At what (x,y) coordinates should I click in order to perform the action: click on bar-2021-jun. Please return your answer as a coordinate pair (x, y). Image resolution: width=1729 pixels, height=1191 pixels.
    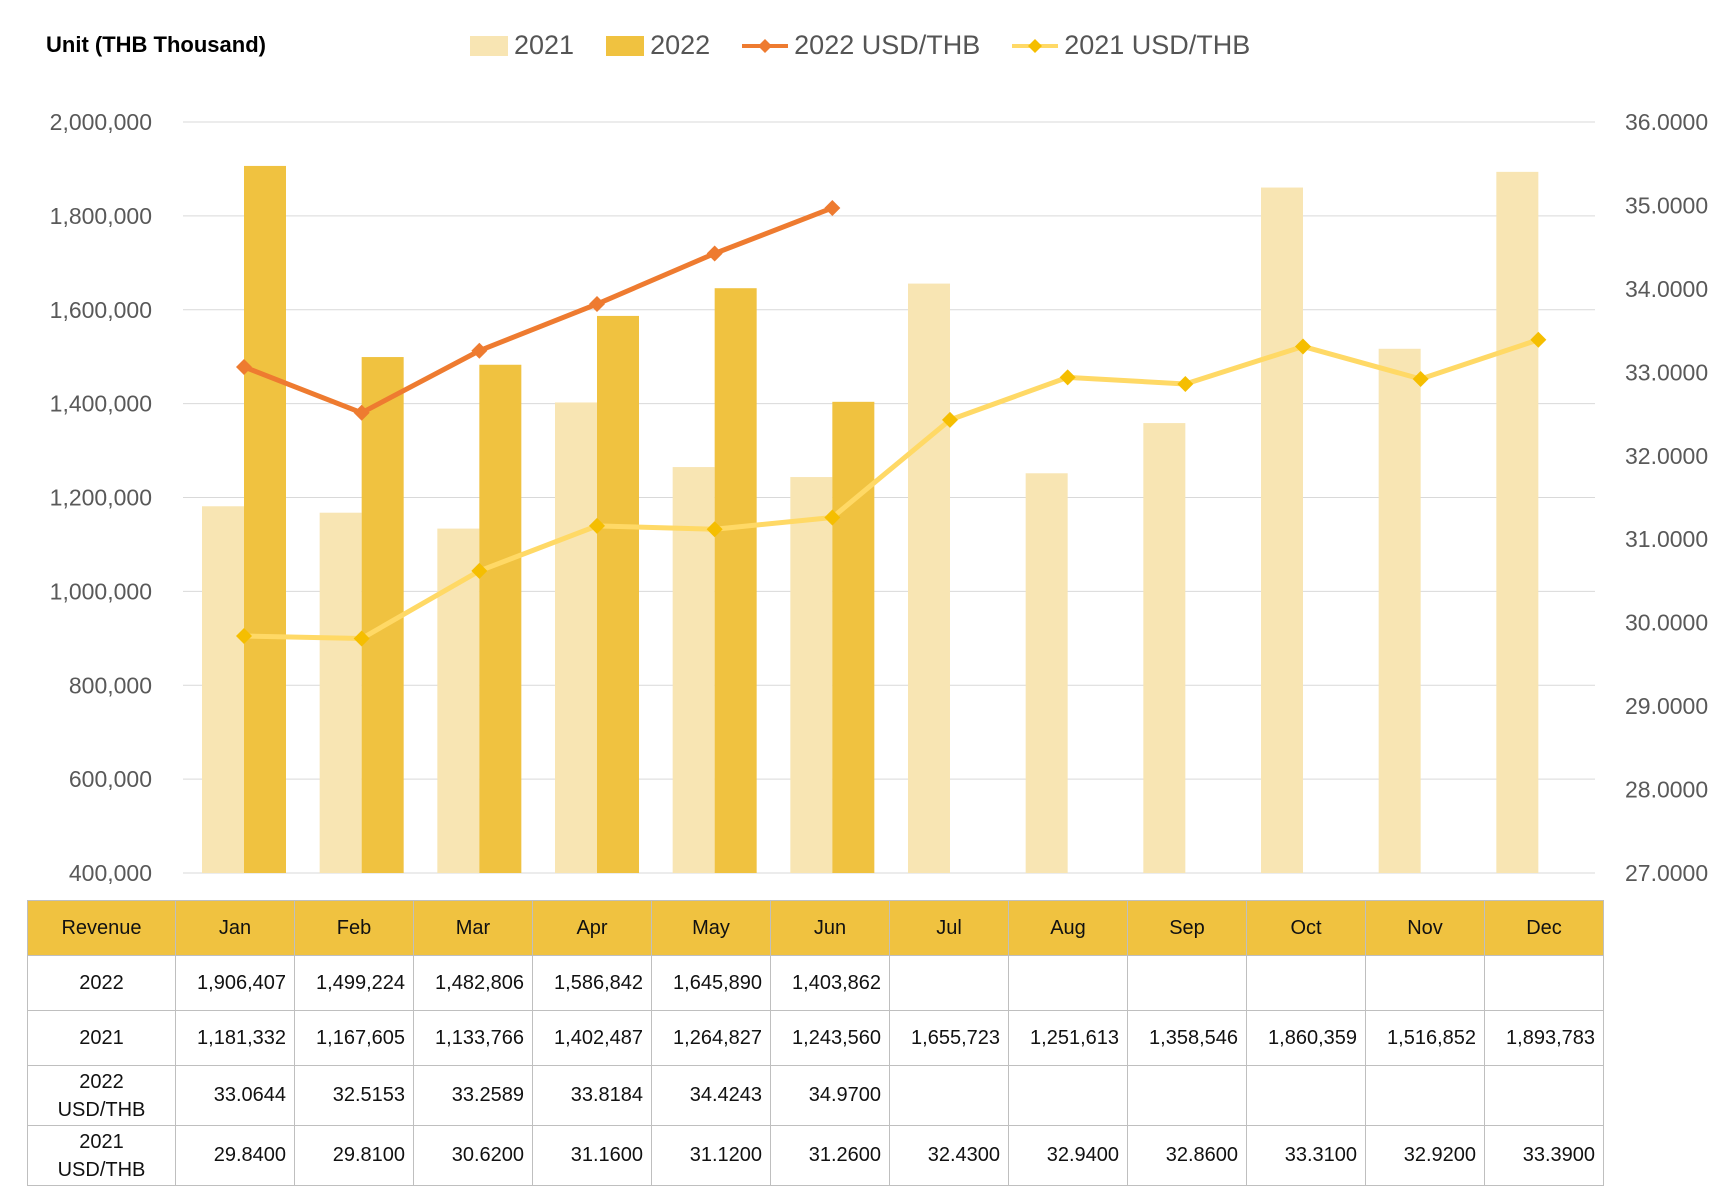
    Looking at the image, I should click on (811, 675).